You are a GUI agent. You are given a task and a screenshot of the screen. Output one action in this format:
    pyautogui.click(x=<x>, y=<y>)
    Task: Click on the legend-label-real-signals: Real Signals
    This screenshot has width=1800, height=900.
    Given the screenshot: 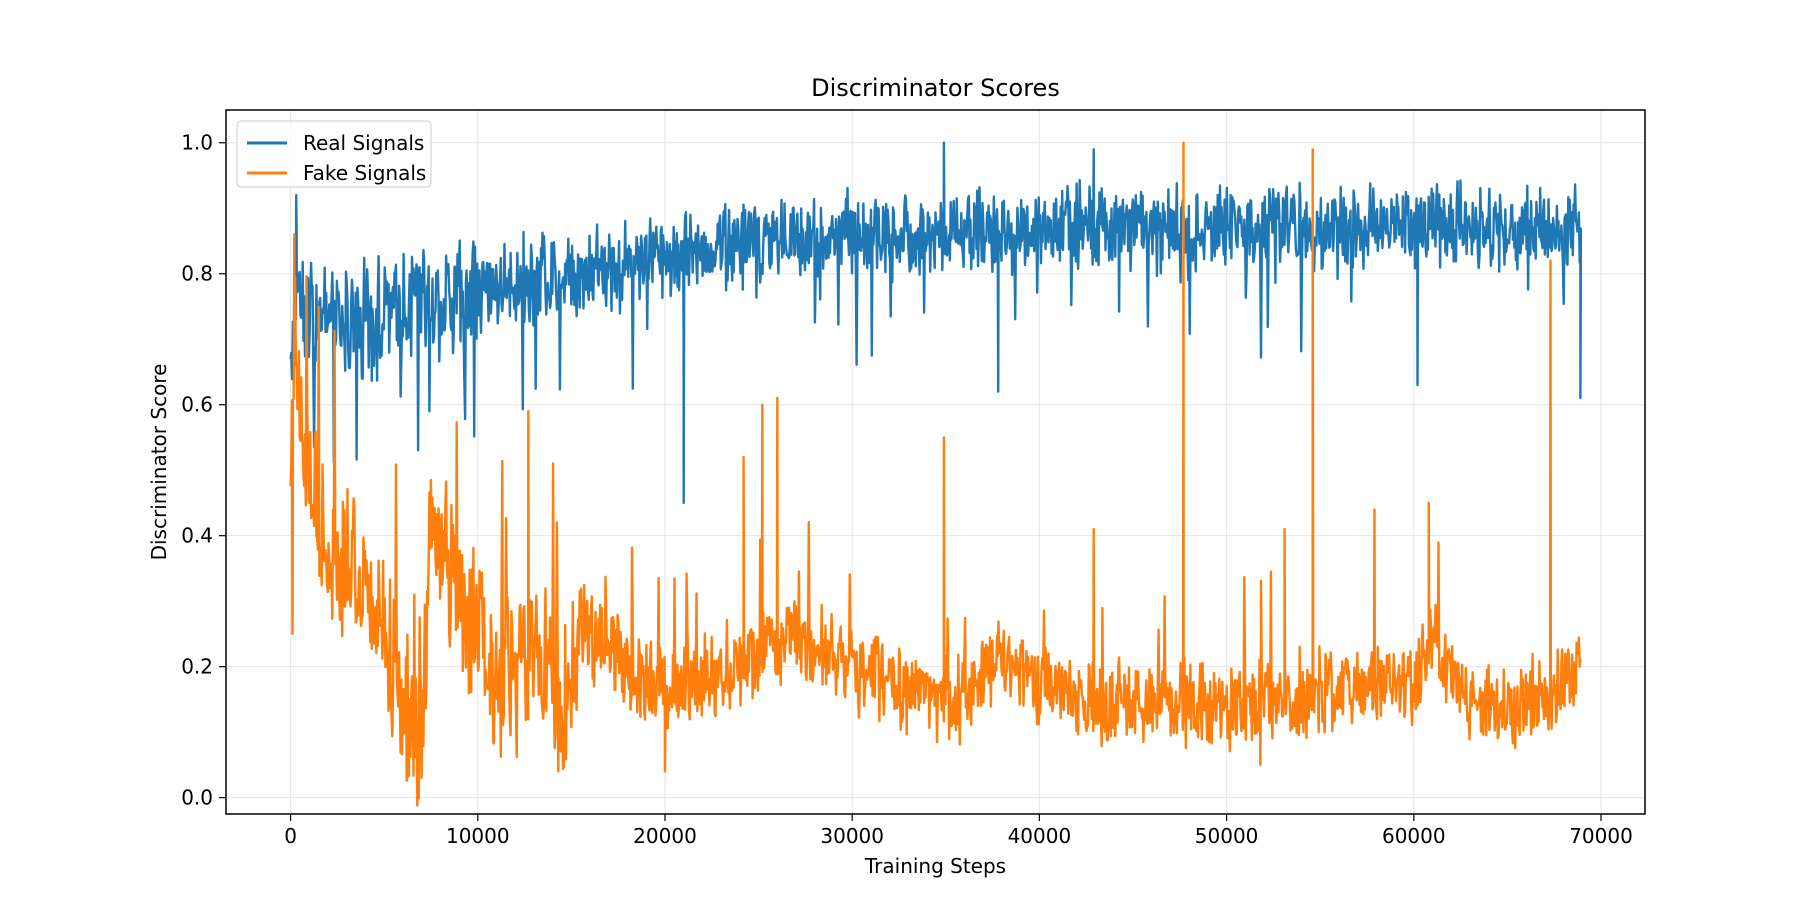 What is the action you would take?
    pyautogui.click(x=363, y=143)
    